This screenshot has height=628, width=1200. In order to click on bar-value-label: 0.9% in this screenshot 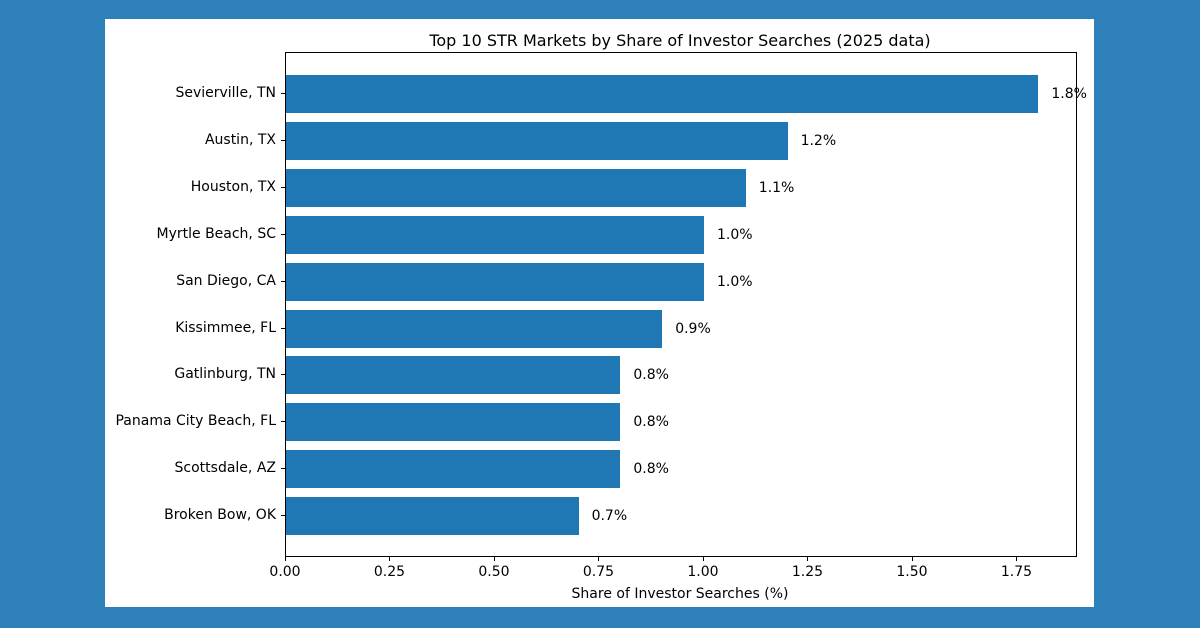, I will do `click(693, 328)`.